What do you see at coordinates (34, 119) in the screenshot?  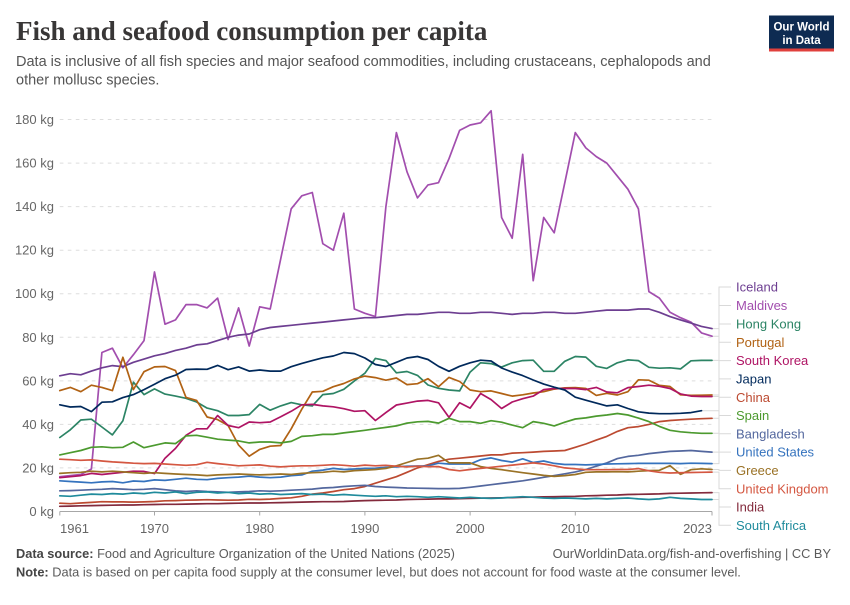 I see `svg-text: 180 kg` at bounding box center [34, 119].